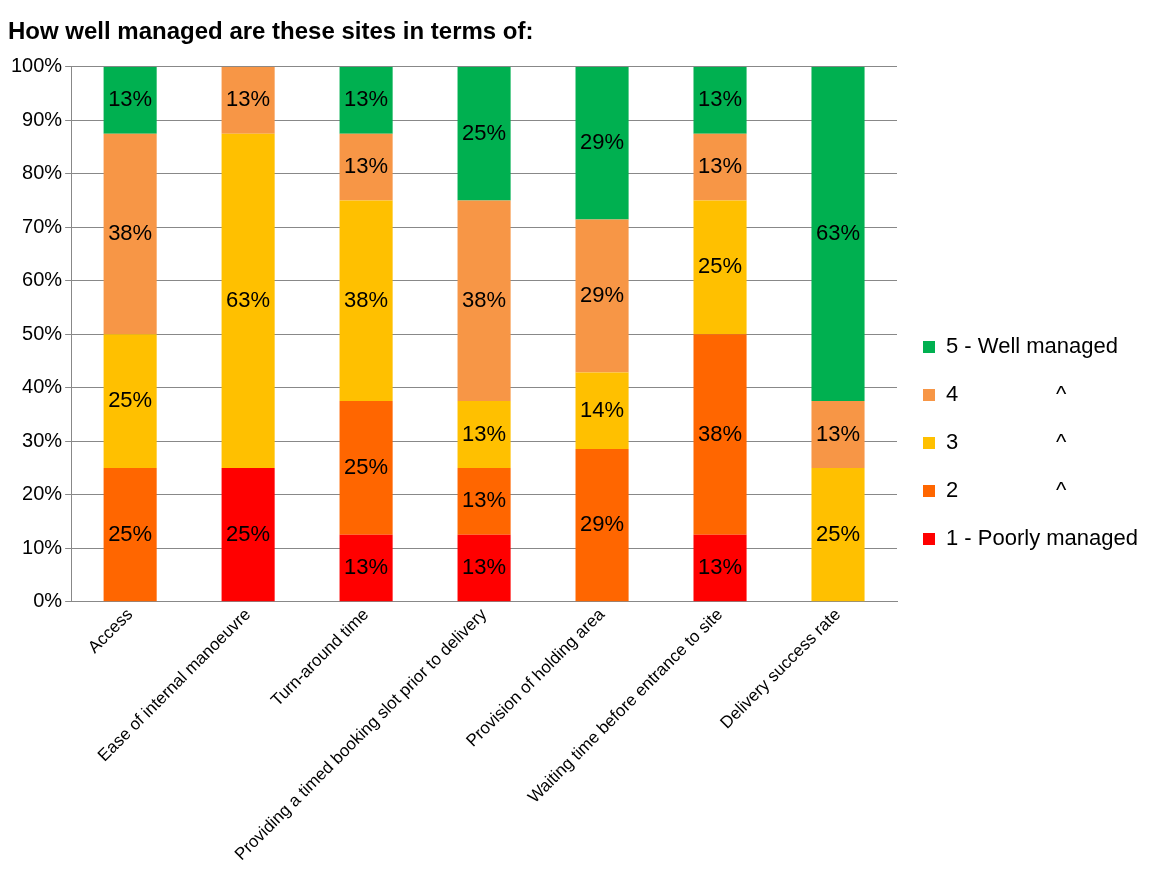 The width and height of the screenshot is (1169, 879). What do you see at coordinates (271, 31) in the screenshot?
I see `chart-title: How well managed are these sites in terms of:` at bounding box center [271, 31].